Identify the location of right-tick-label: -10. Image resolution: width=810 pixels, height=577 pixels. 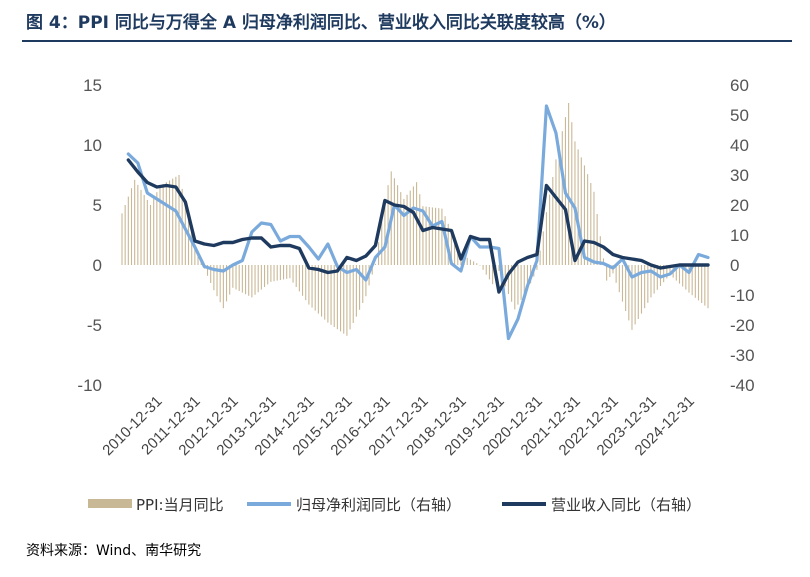
(742, 295).